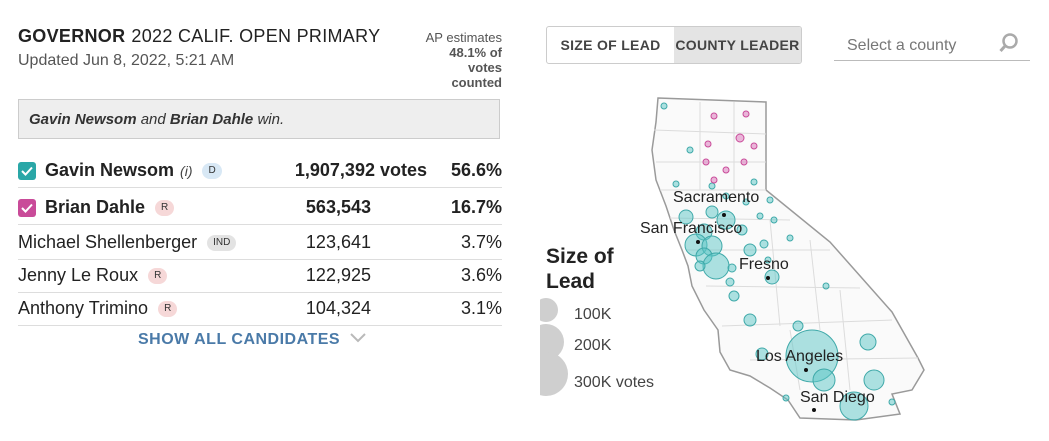 The image size is (1049, 441). Describe the element at coordinates (756, 312) in the screenshot. I see `city-dots` at that location.